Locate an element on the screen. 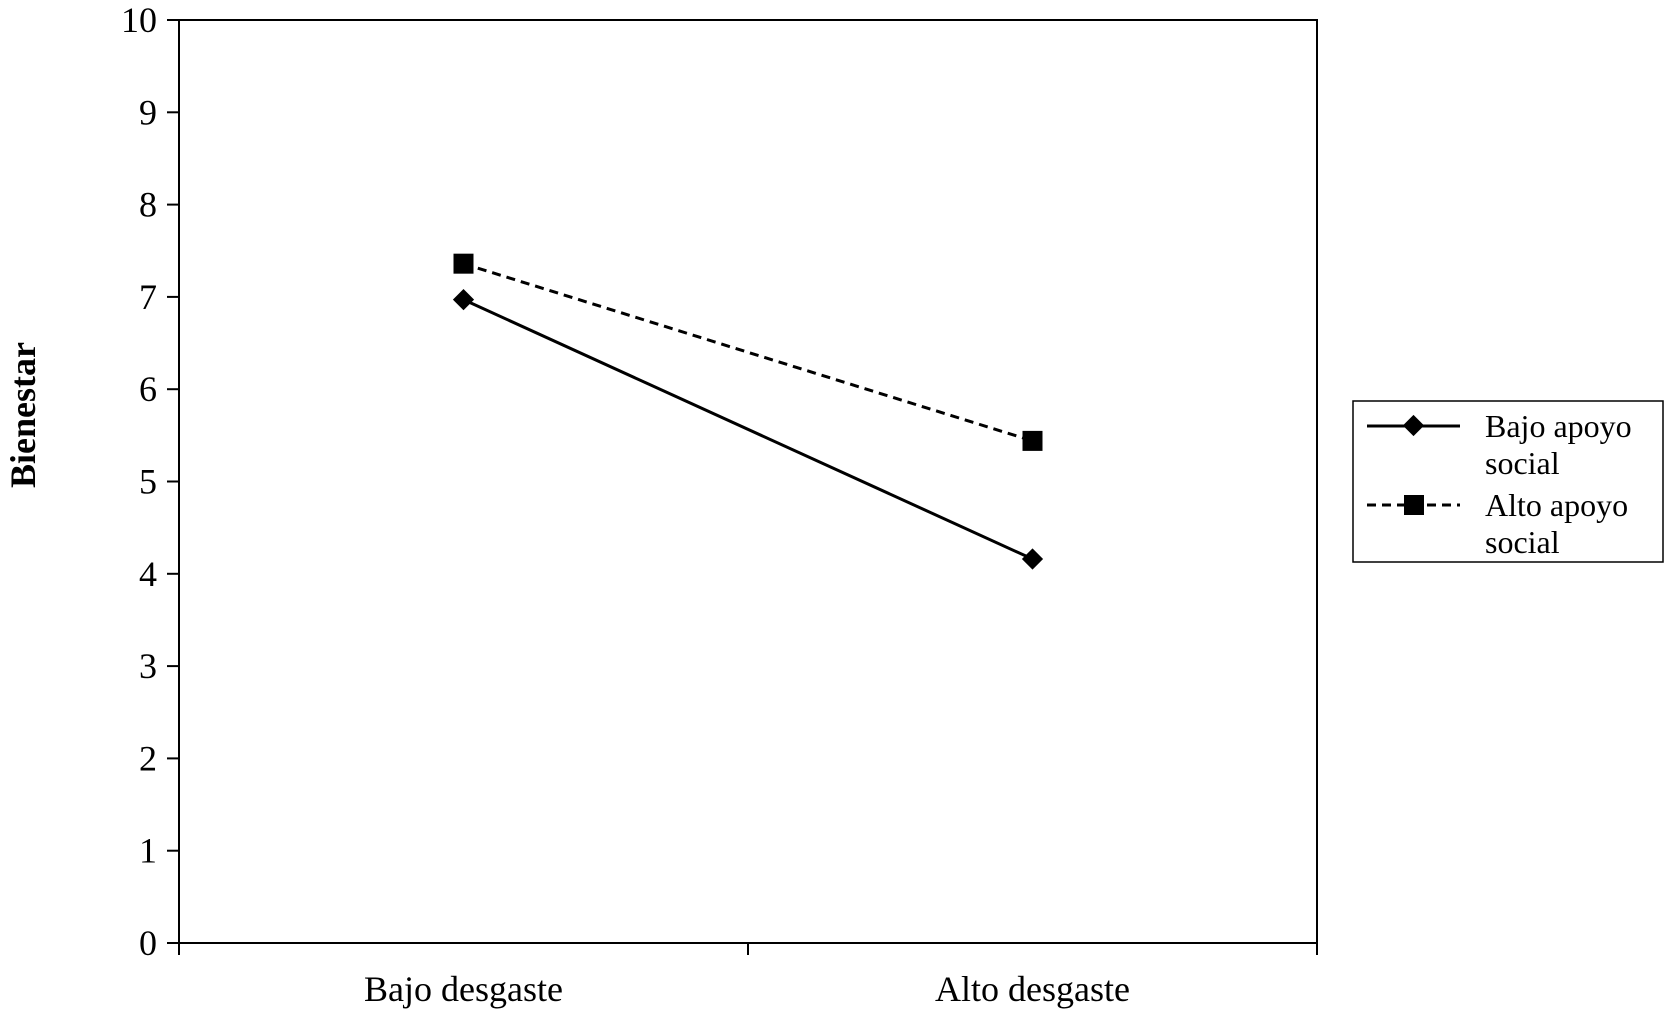 This screenshot has width=1667, height=1021. y-tick-label: 6 is located at coordinates (148, 389).